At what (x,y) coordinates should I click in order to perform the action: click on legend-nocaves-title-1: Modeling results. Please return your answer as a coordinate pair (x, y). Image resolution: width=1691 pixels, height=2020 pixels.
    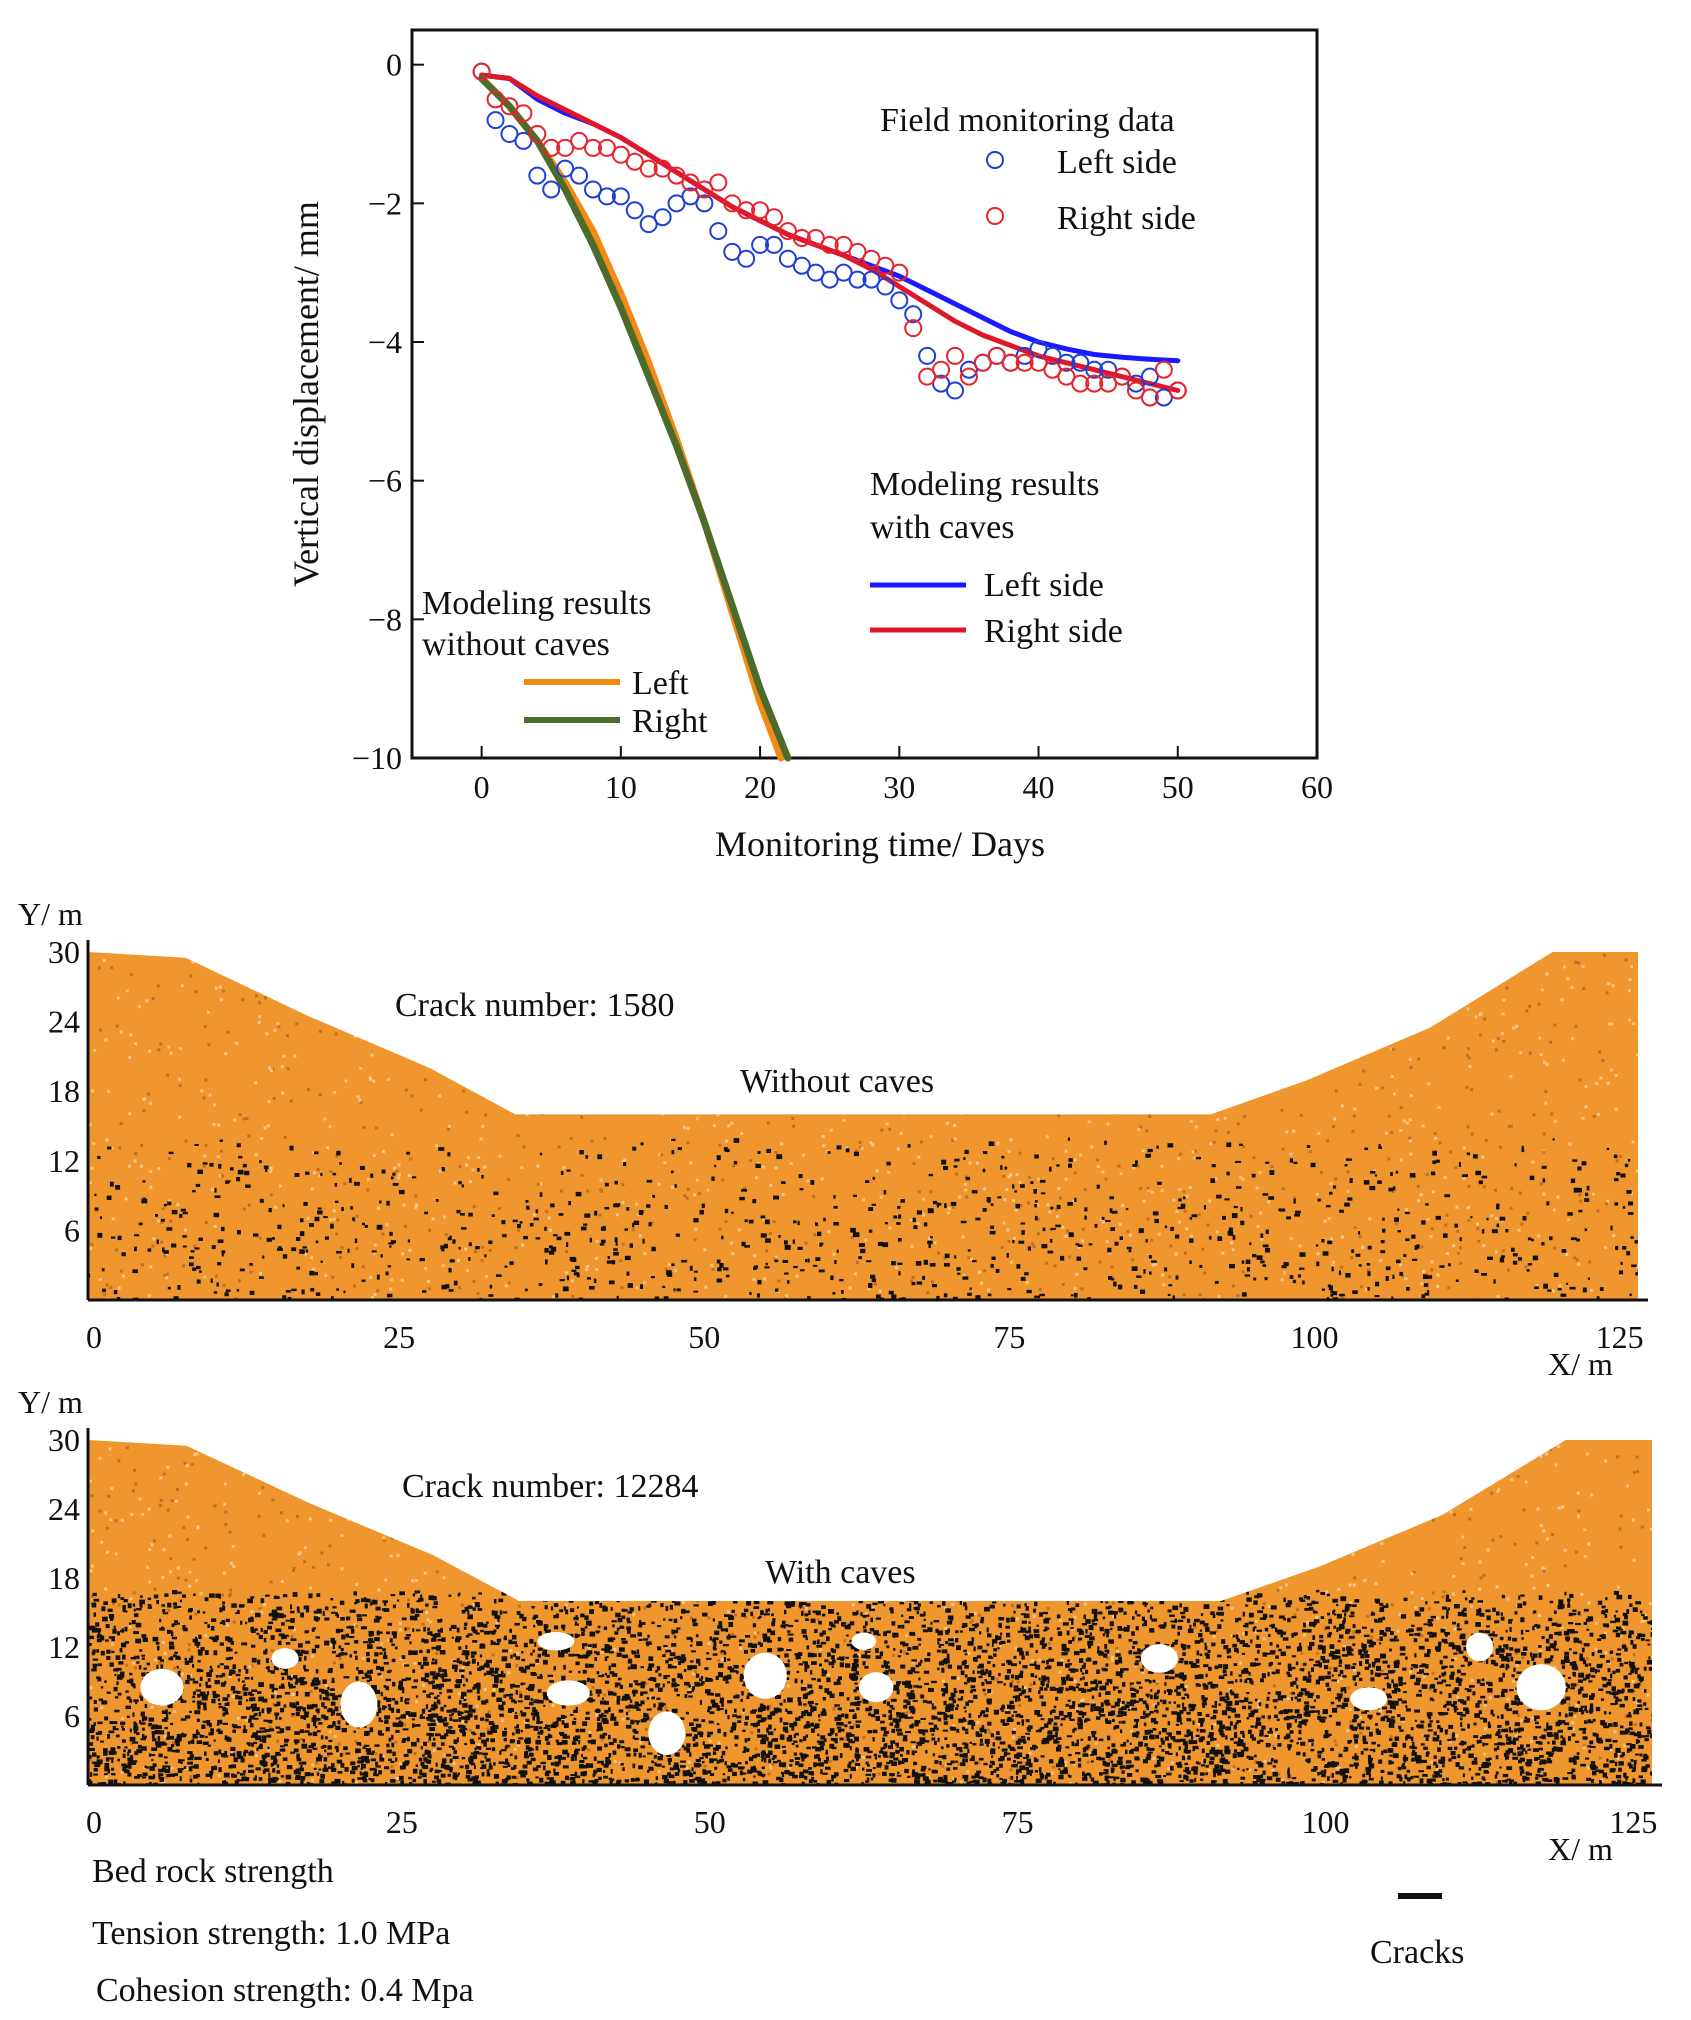
    Looking at the image, I should click on (536, 603).